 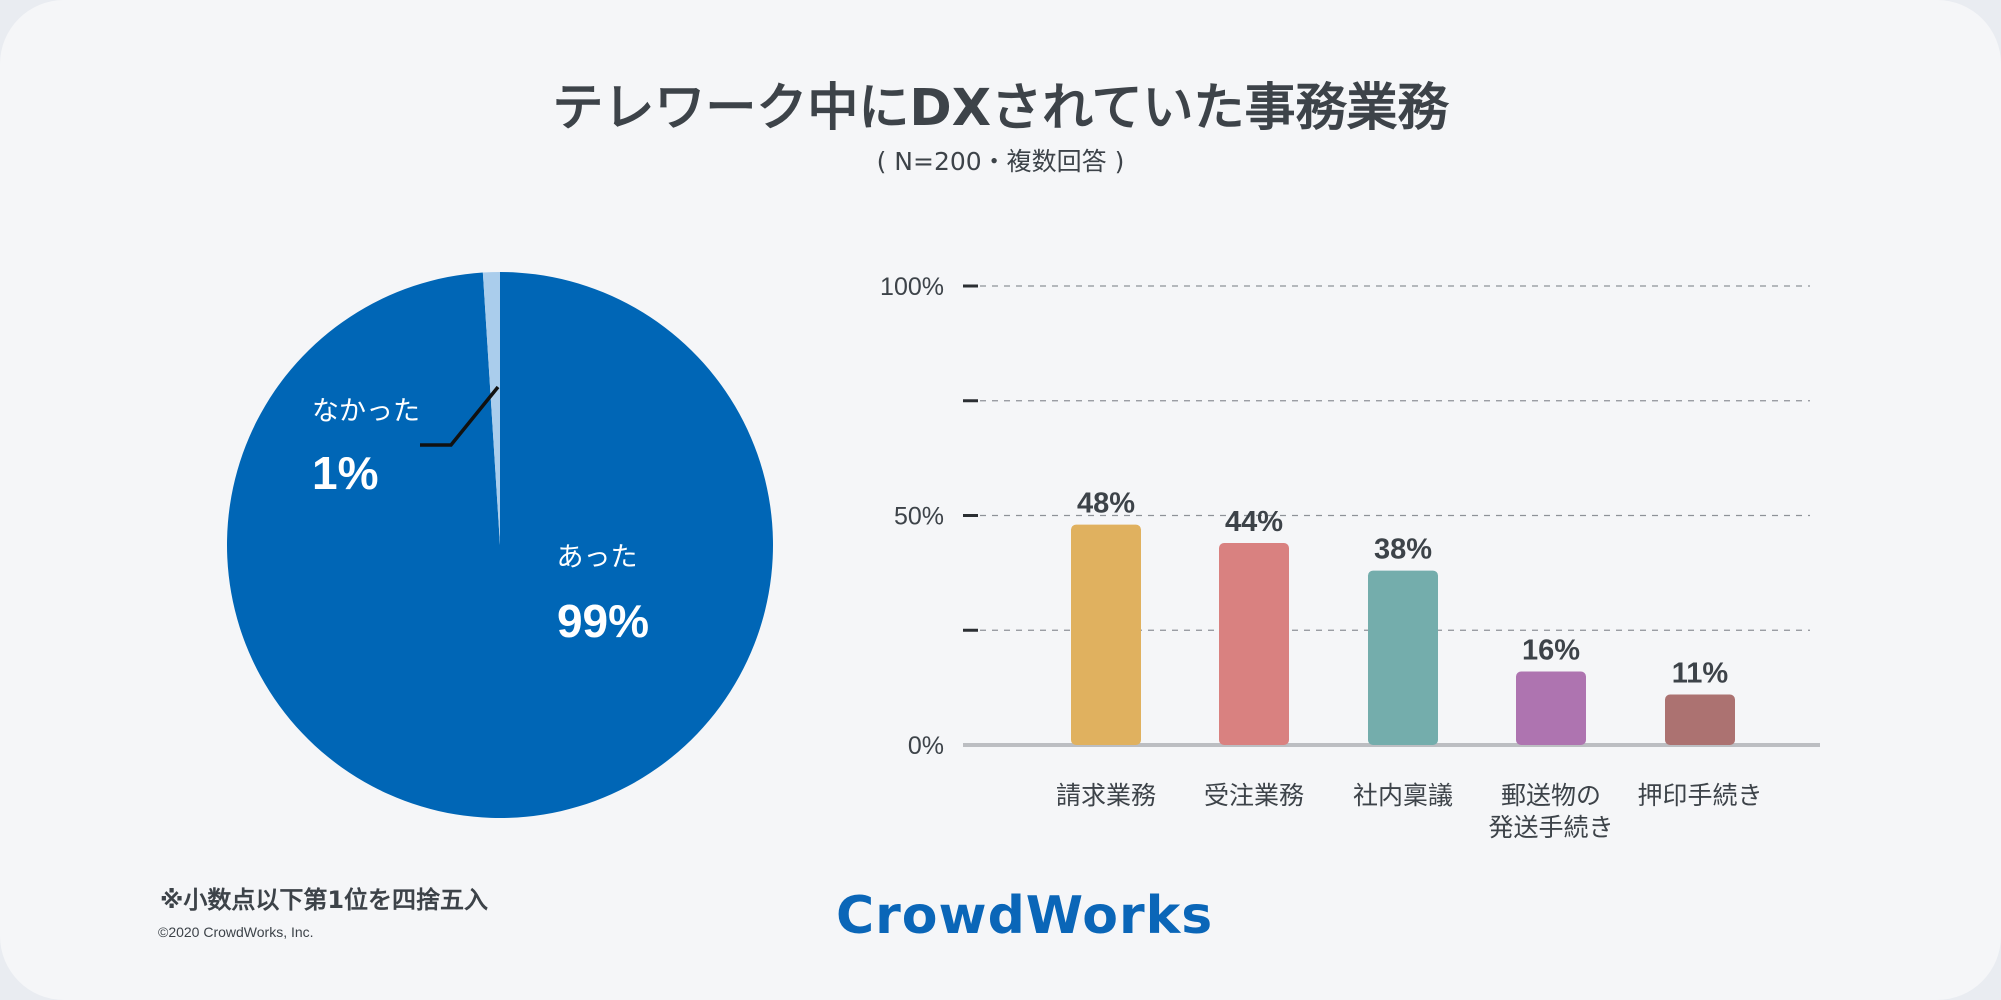 What do you see at coordinates (460, 416) in the screenshot?
I see `pie-leader-line` at bounding box center [460, 416].